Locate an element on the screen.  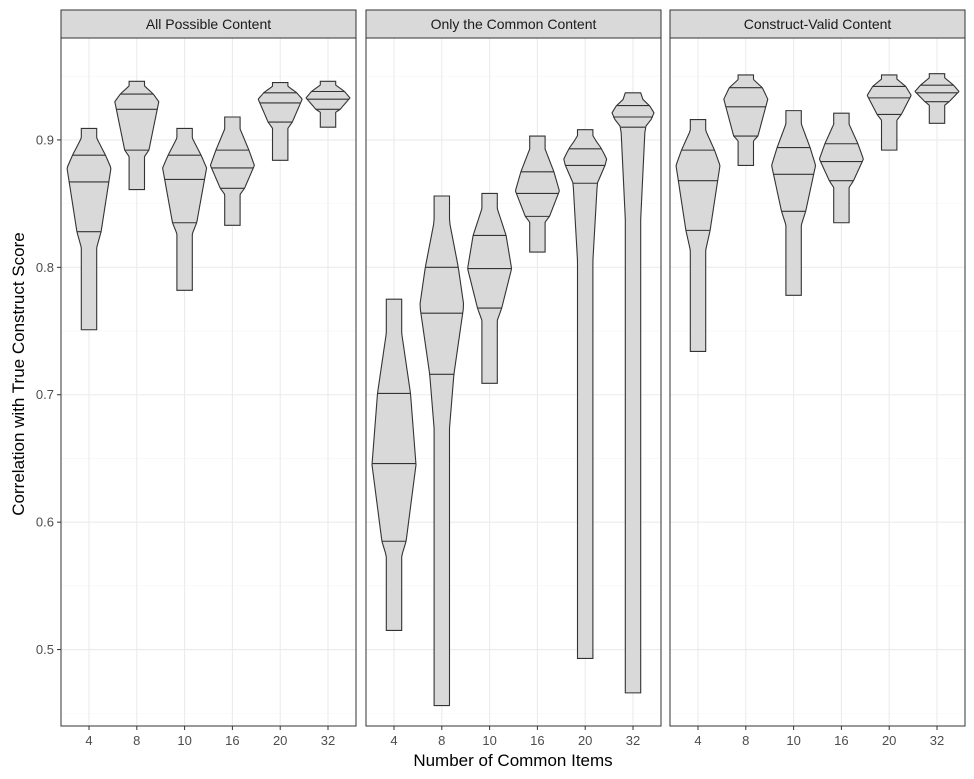
y-tick-label: 0.9 is located at coordinates (45, 139).